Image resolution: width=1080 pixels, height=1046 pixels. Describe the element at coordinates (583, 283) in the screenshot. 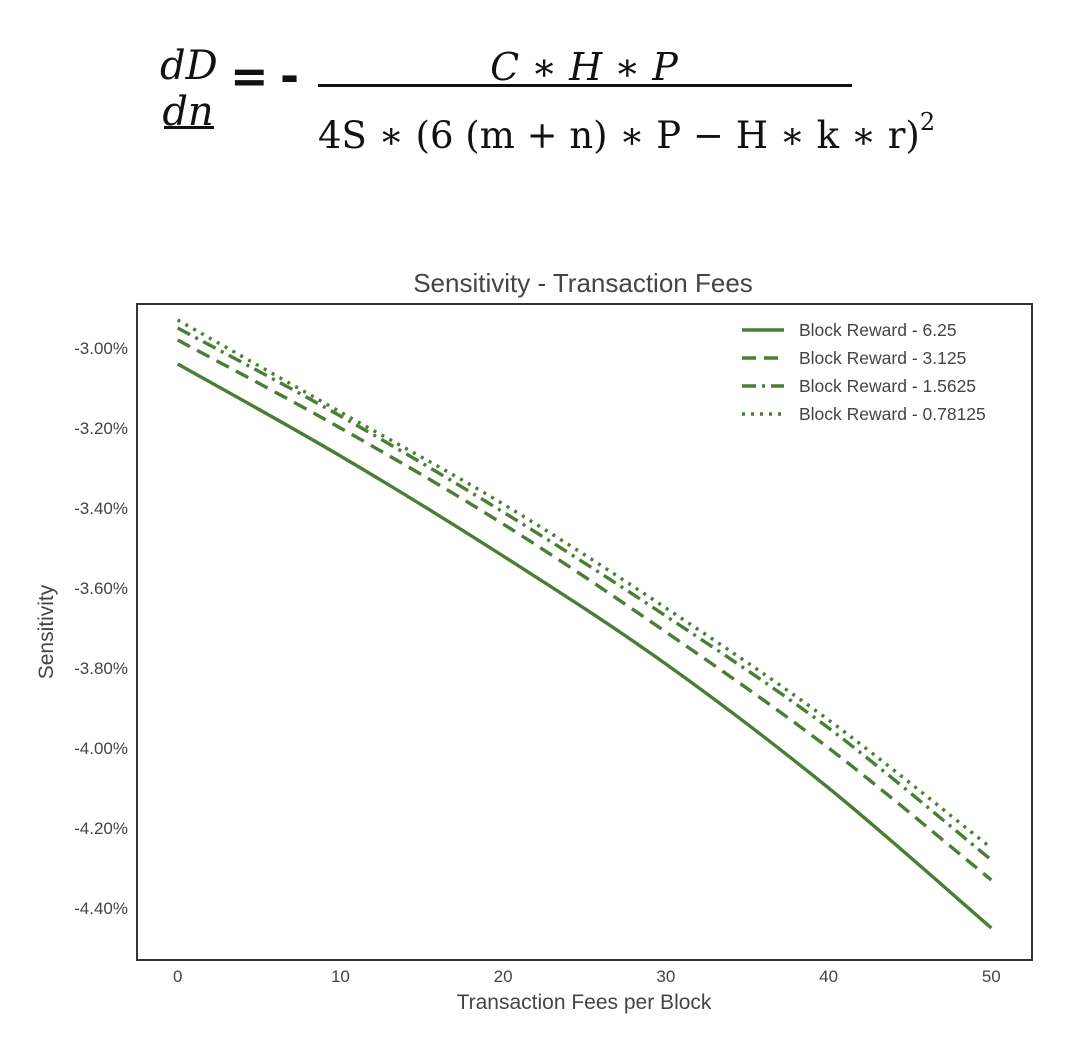

I see `chart-title: Sensitivity - Transaction Fees` at that location.